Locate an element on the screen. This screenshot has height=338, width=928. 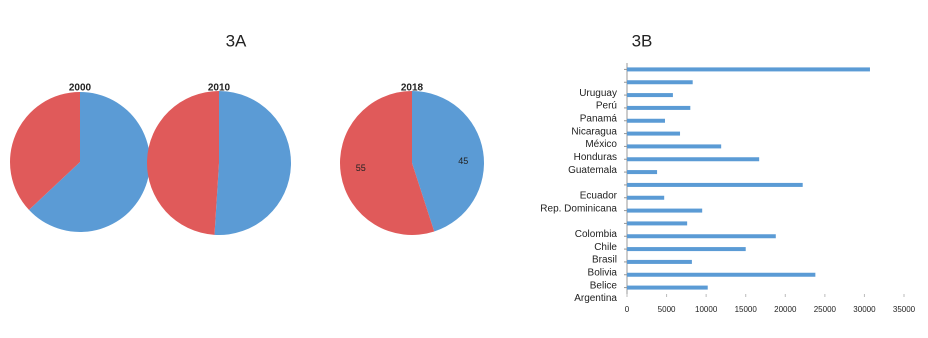
y-tick-label: Brasil is located at coordinates (604, 260).